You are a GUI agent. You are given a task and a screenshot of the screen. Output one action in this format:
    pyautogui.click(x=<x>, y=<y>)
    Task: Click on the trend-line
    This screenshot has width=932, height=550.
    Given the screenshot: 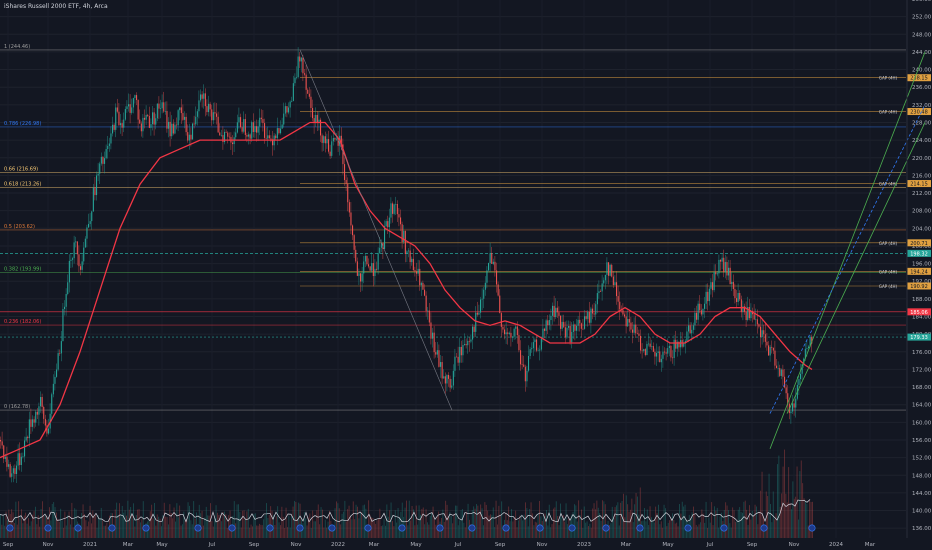 What is the action you would take?
    pyautogui.click(x=376, y=230)
    